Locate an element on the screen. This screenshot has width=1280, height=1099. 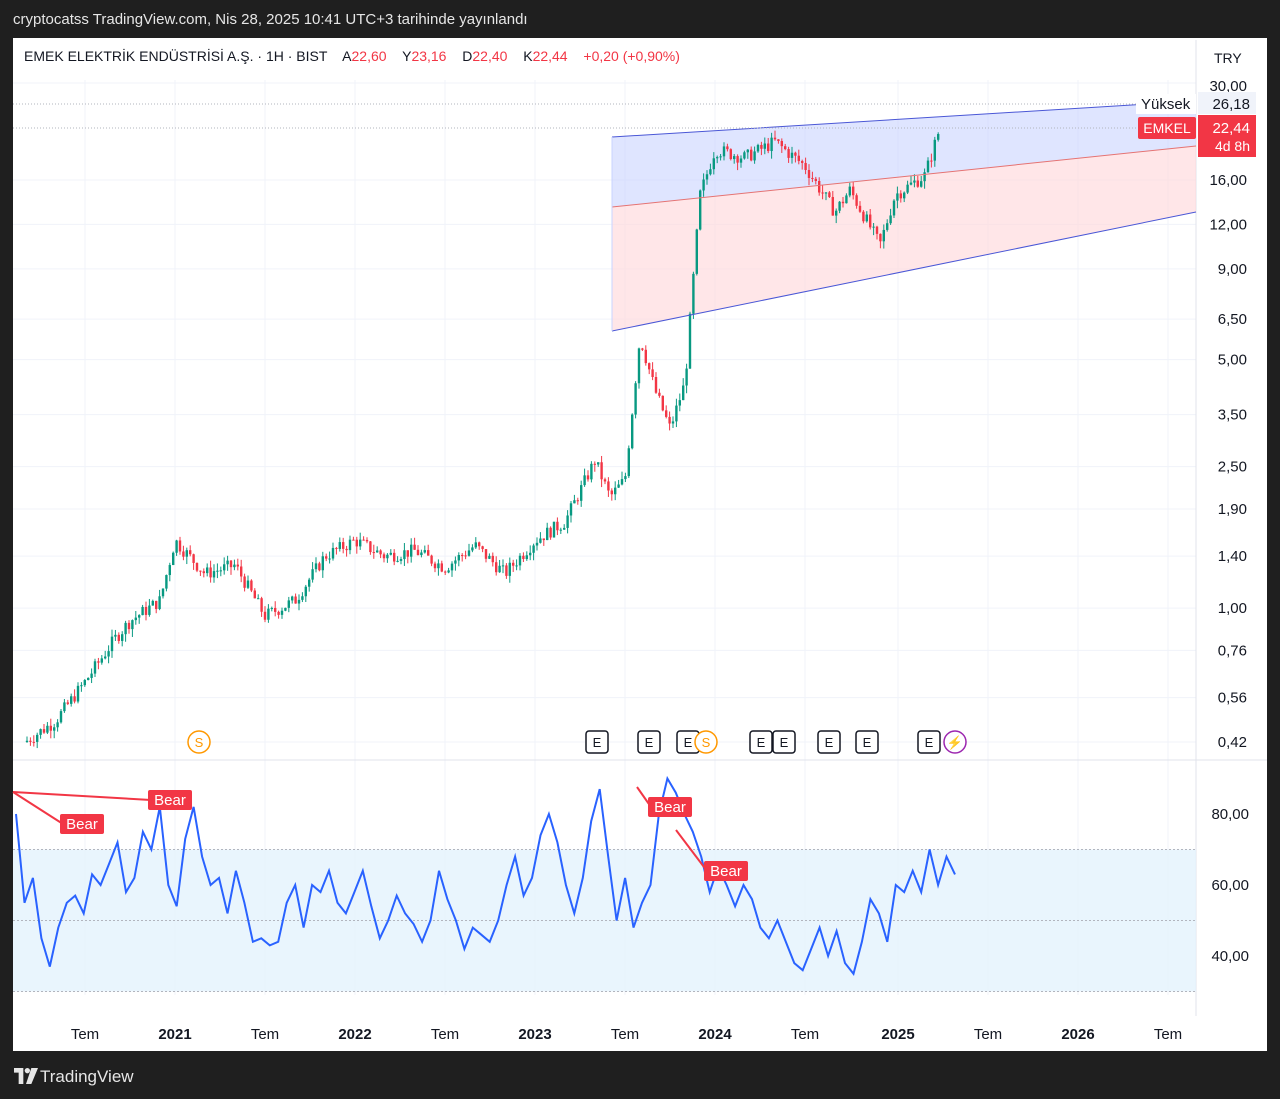
price-tick-label: 30,00 is located at coordinates (1228, 86).